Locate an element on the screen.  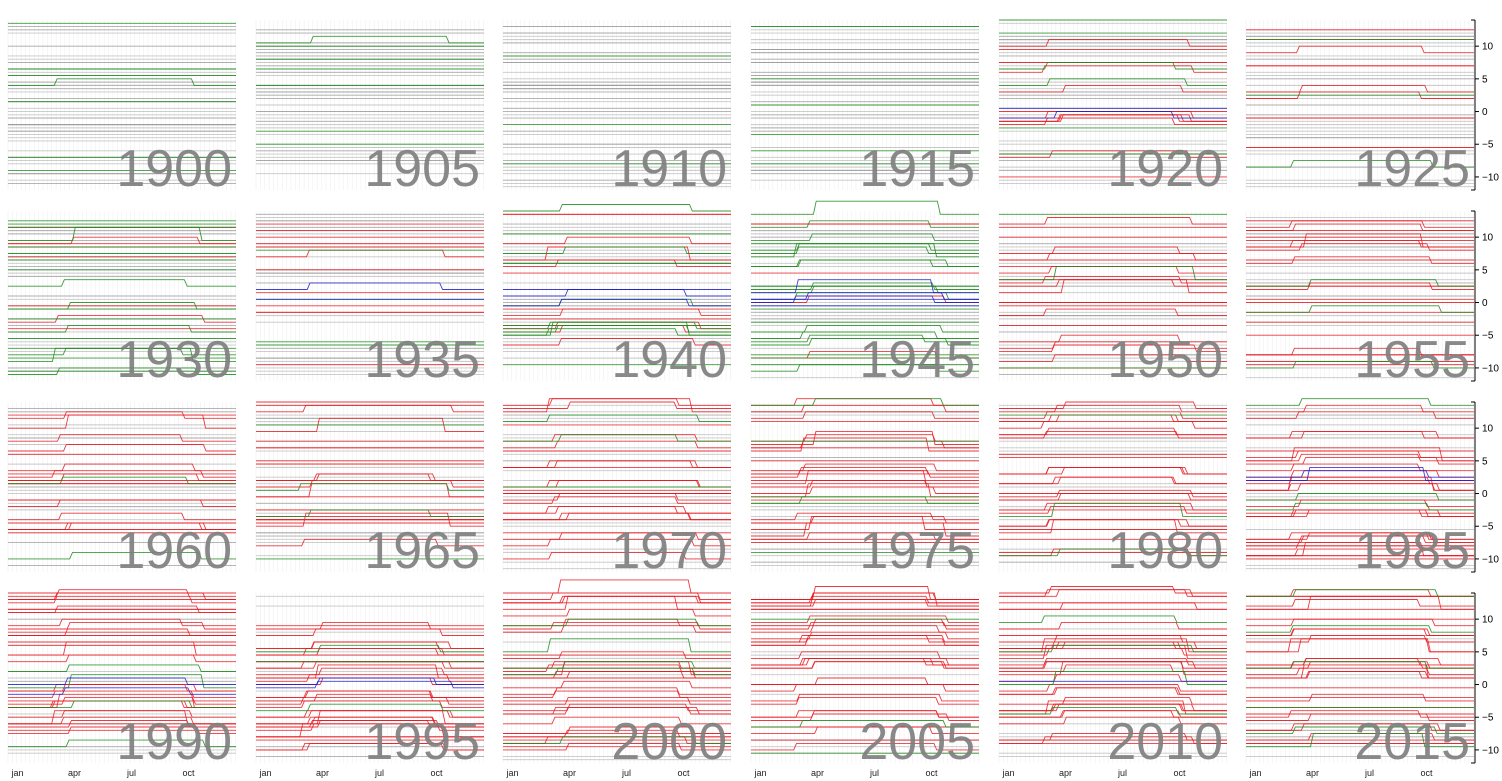
panel-1905: 1905 is located at coordinates (369, 109).